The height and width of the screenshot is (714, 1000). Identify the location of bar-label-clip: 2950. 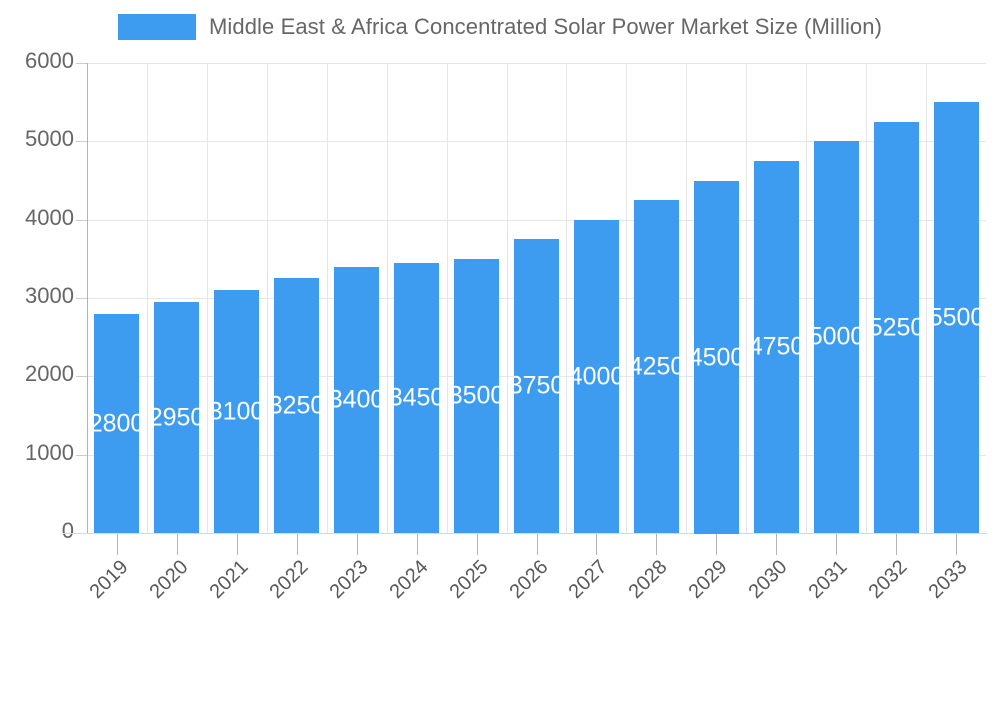
(176, 417).